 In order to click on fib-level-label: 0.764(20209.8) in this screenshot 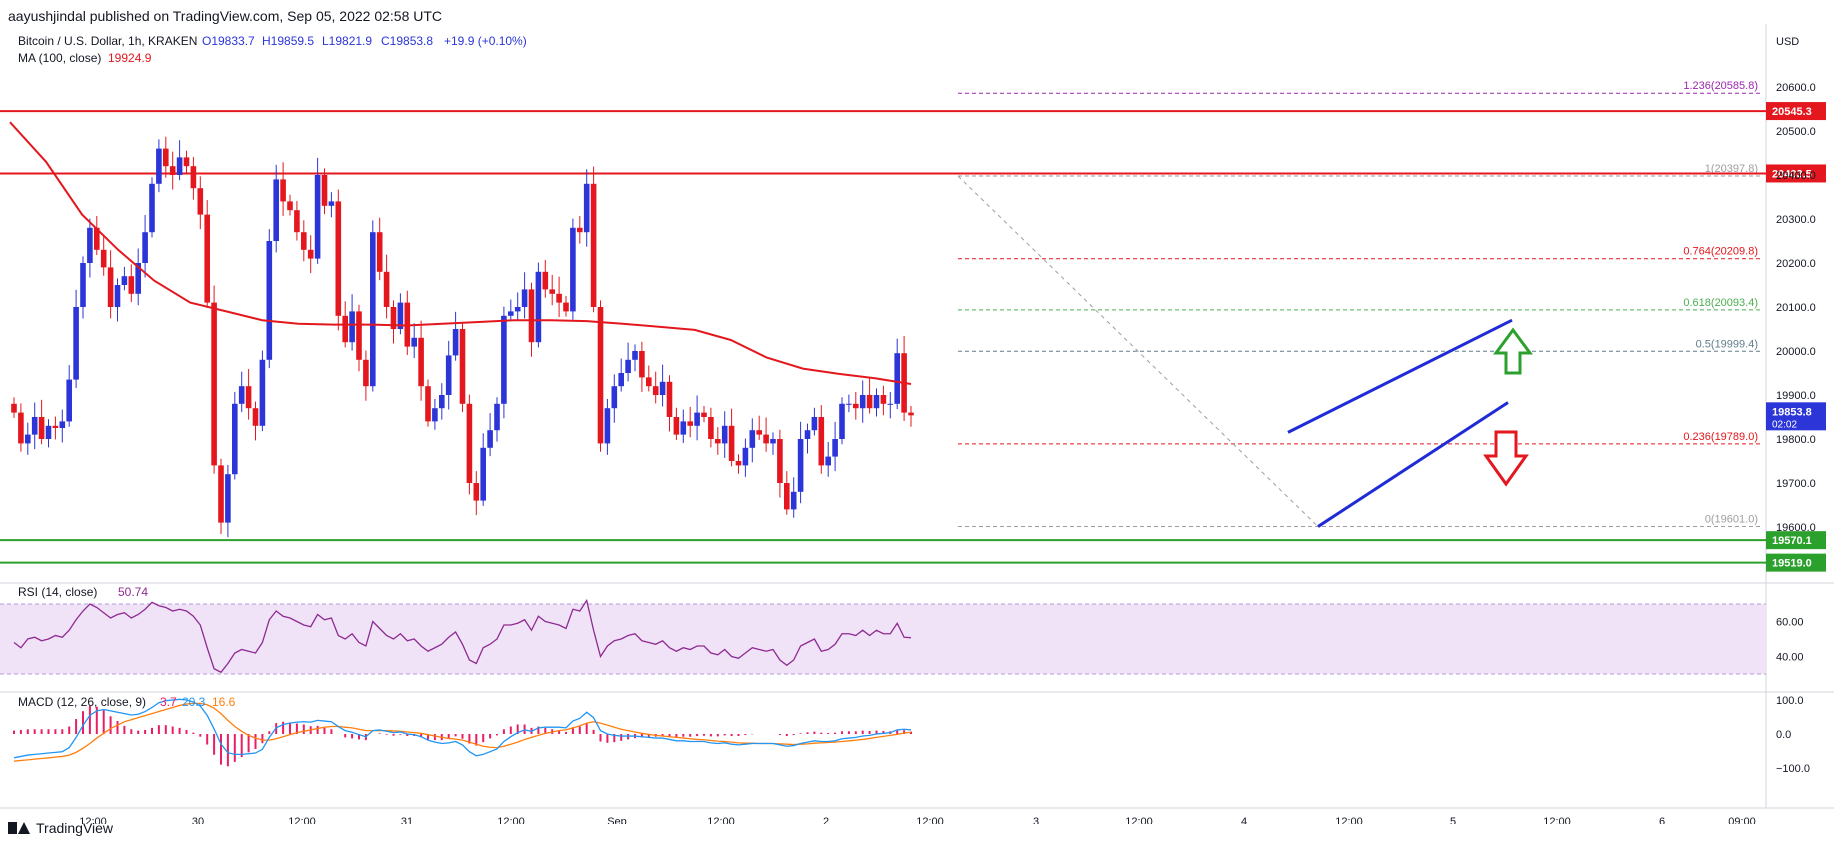, I will do `click(1720, 252)`.